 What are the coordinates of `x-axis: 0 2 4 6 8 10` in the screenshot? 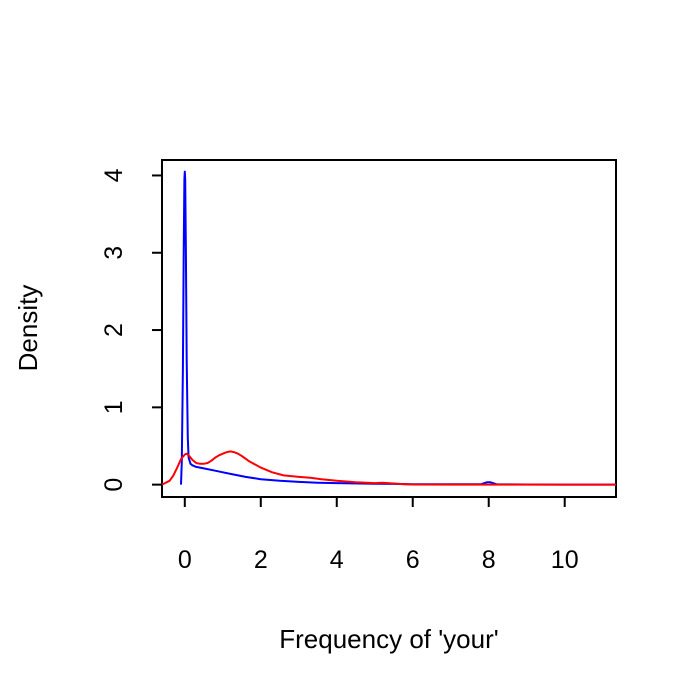 It's located at (378, 535).